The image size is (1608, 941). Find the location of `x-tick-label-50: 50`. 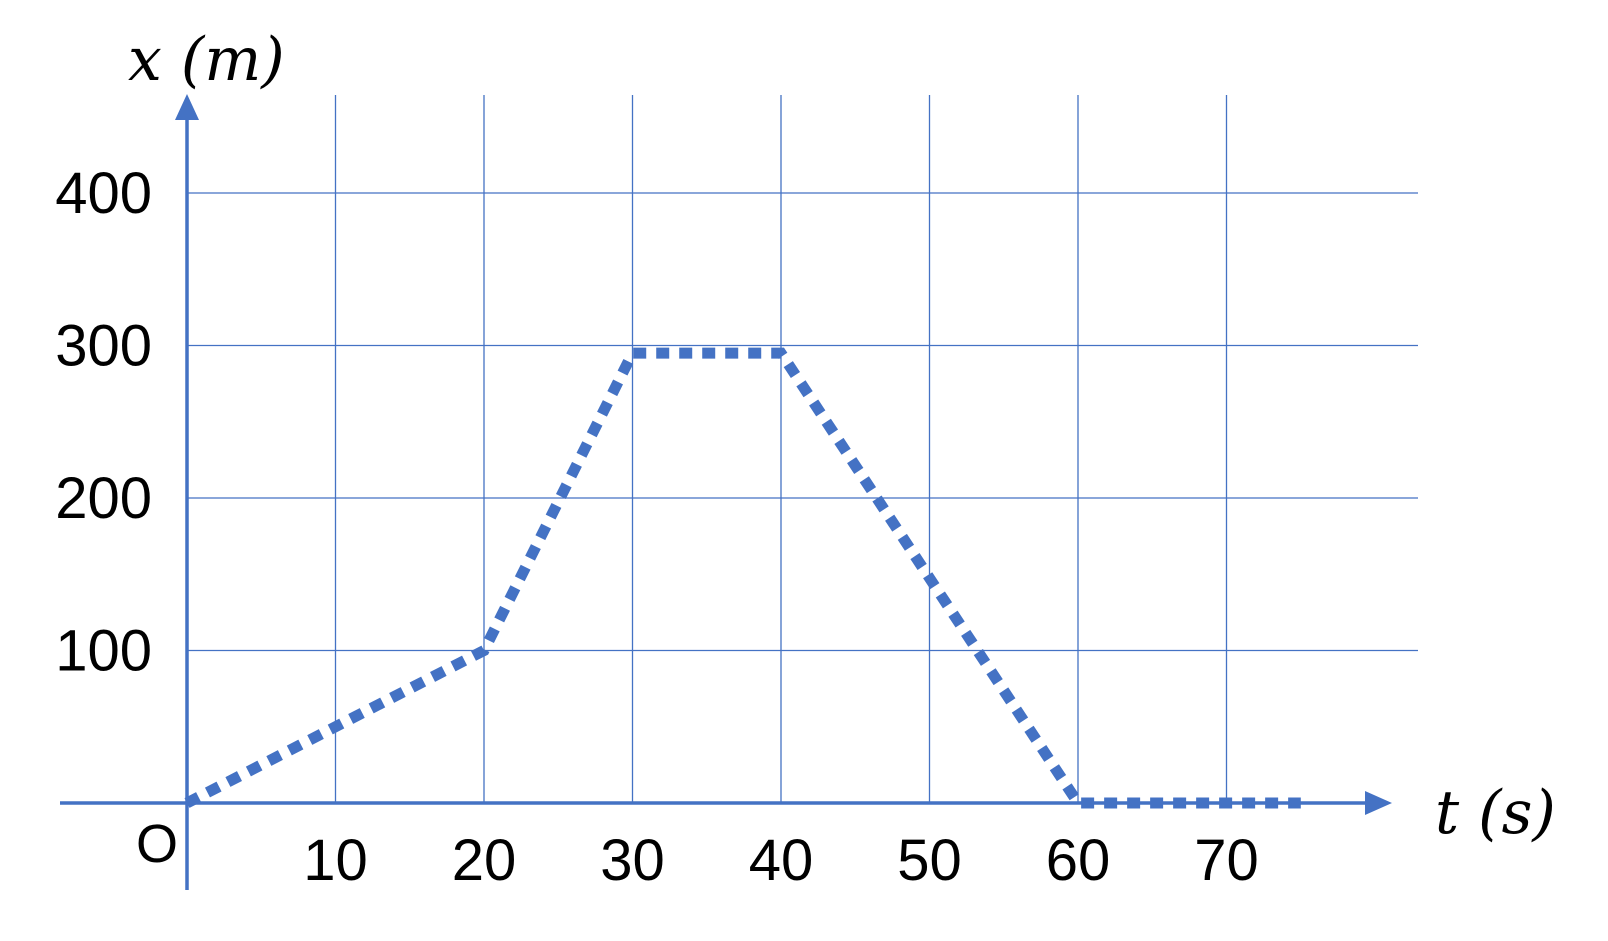

x-tick-label-50: 50 is located at coordinates (929, 860).